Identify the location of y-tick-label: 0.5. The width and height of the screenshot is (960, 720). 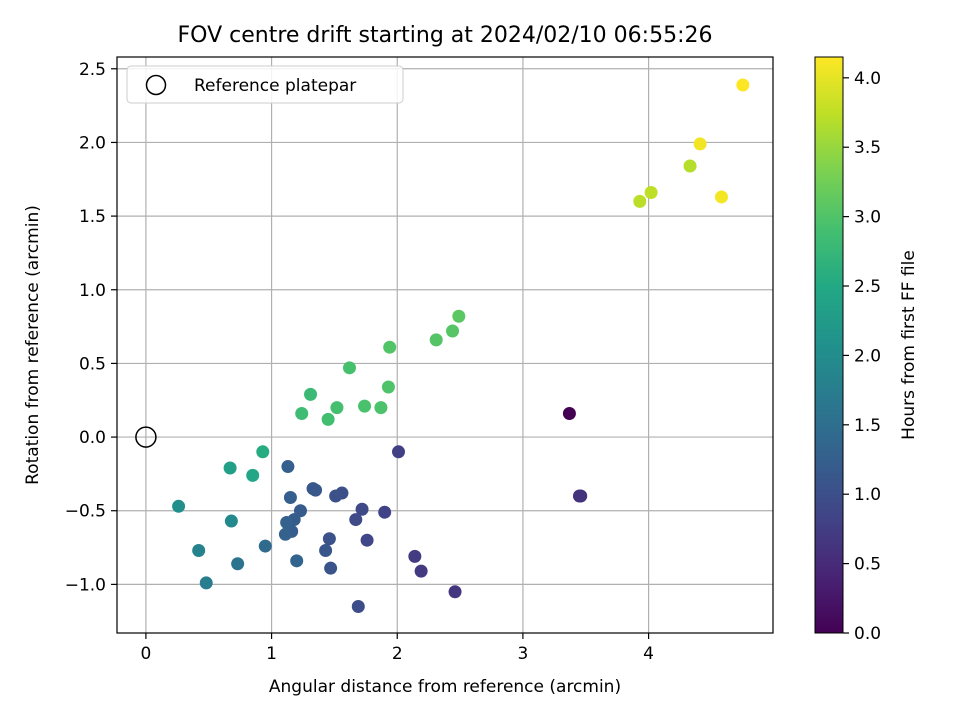
(92, 364).